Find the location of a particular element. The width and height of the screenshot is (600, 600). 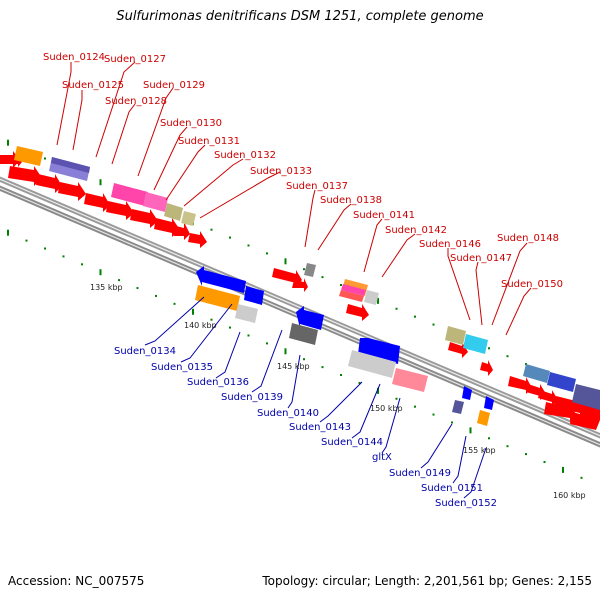

gene-label: Suden_0141 is located at coordinates (384, 215).